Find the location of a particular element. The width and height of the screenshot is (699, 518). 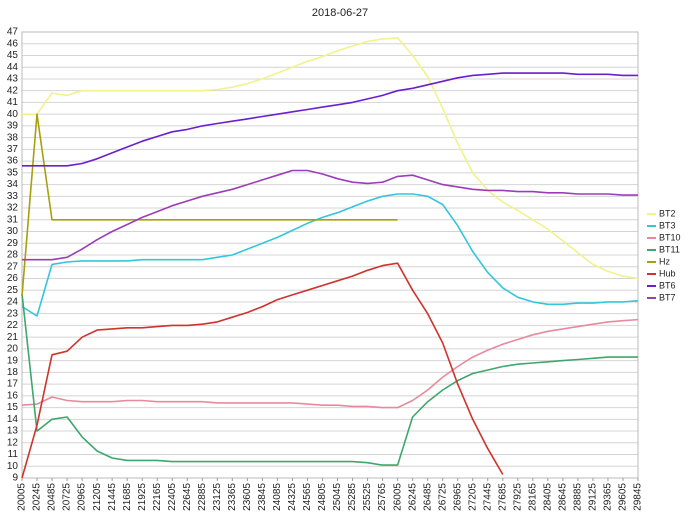

y-tick-label: 41 is located at coordinates (13, 102).